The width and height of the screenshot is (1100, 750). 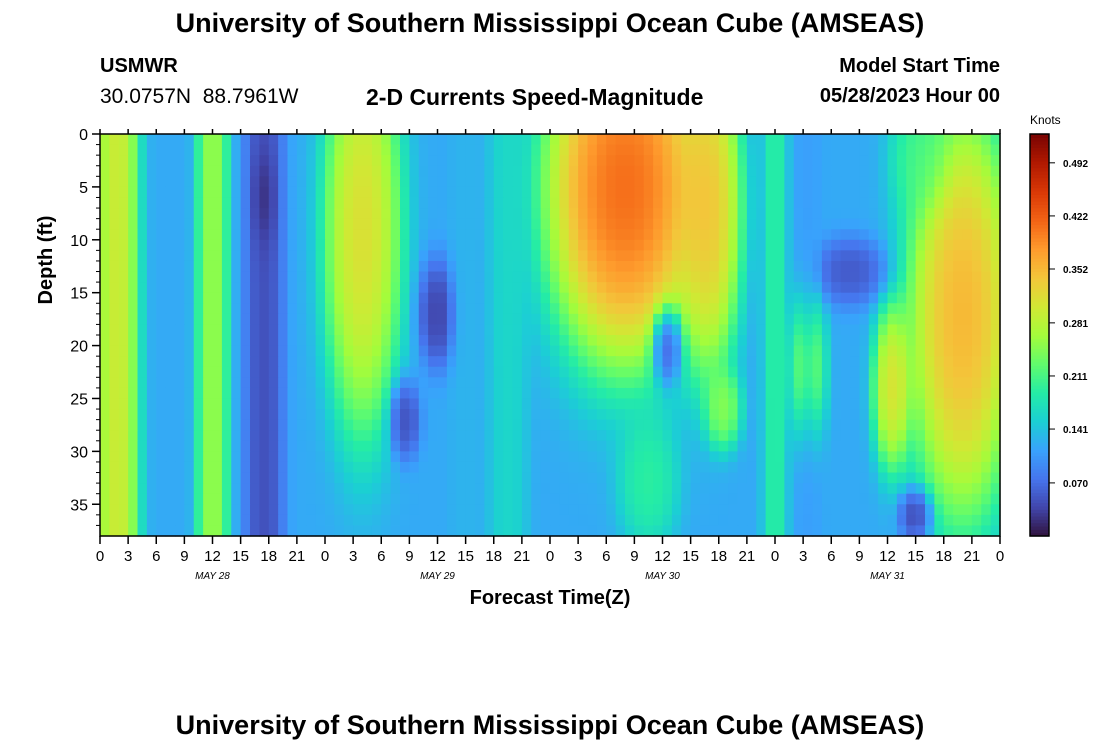 I want to click on y-tick-label: 10, so click(x=79, y=241).